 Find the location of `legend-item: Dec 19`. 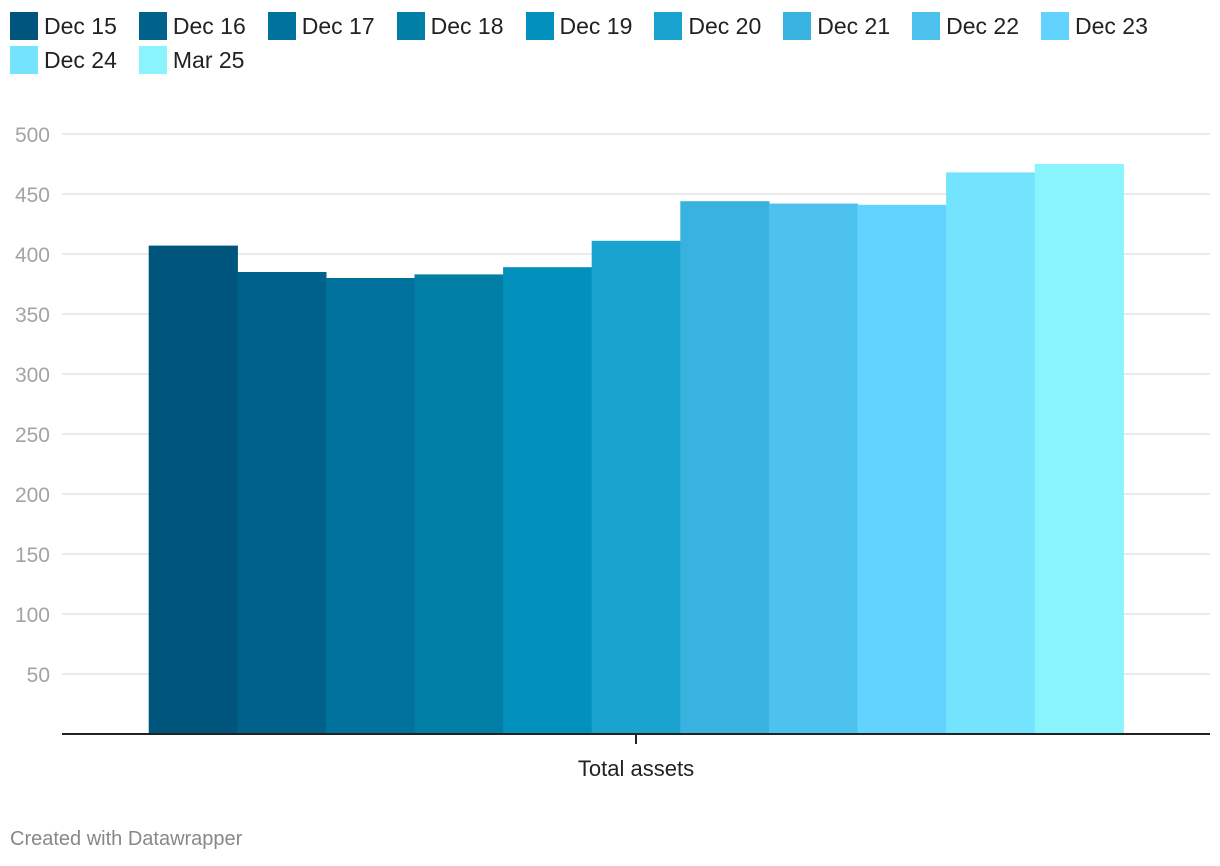

legend-item: Dec 19 is located at coordinates (579, 26).